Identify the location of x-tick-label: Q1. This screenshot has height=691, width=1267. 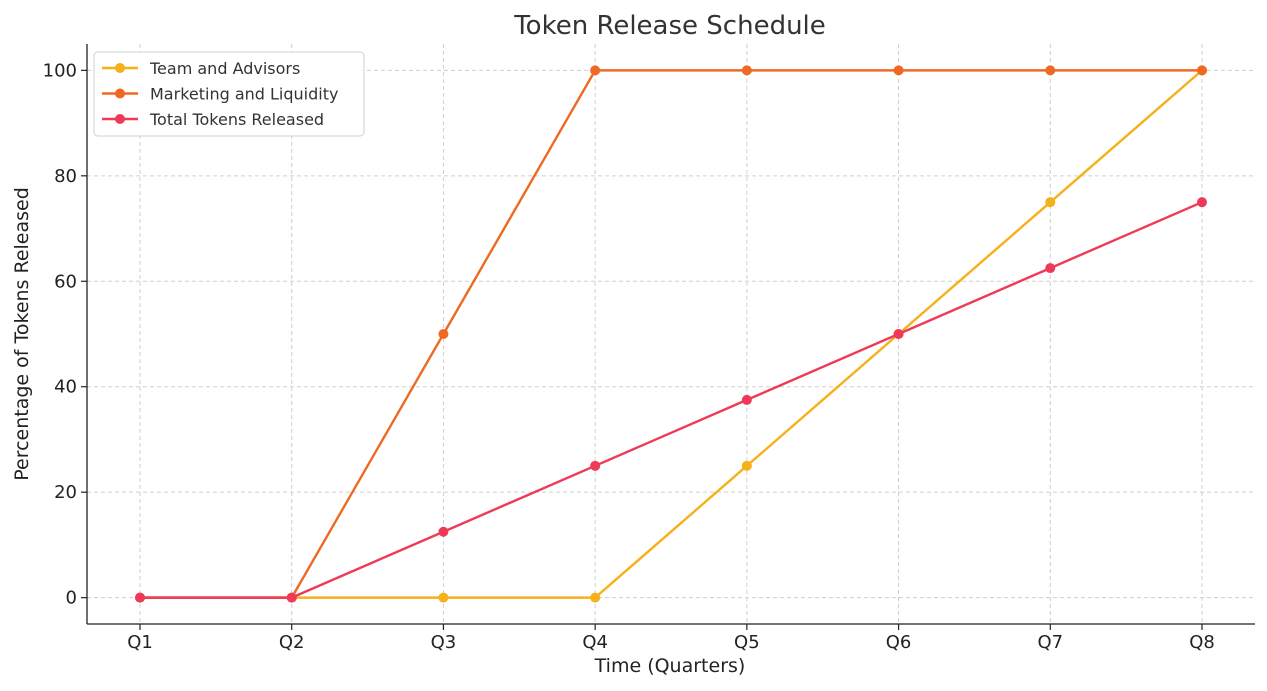
(140, 642).